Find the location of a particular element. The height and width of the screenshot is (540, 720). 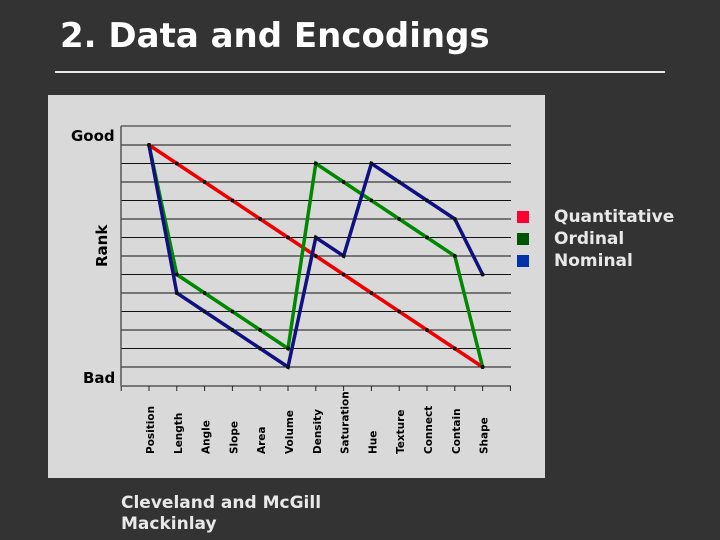

legend: Quantitative Ordinal Nominal is located at coordinates (595, 239).